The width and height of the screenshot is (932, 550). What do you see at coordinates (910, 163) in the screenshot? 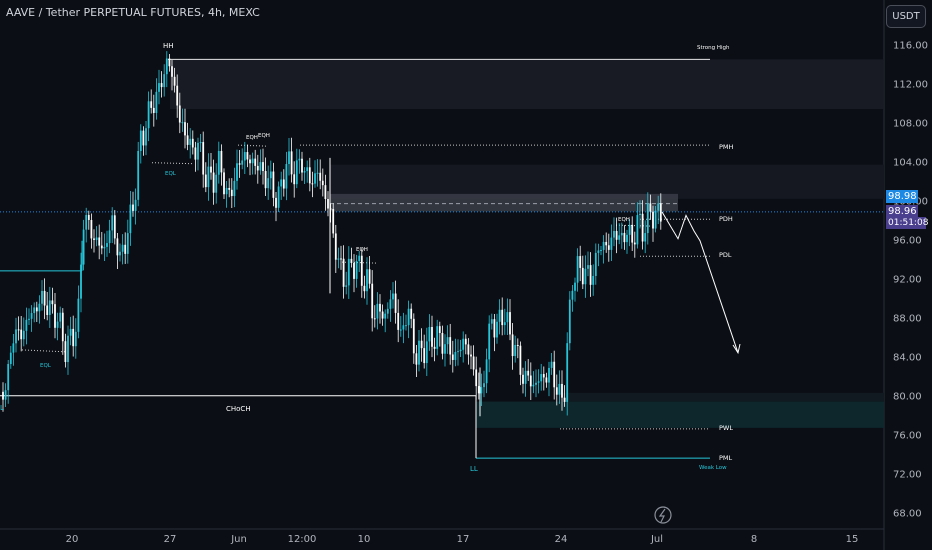
I see `y-tick-label: 104.00` at bounding box center [910, 163].